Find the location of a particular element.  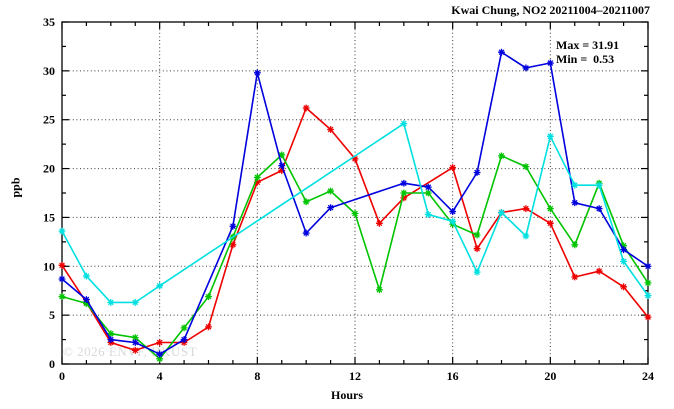

y-tick-label: 5 is located at coordinates (52, 315).